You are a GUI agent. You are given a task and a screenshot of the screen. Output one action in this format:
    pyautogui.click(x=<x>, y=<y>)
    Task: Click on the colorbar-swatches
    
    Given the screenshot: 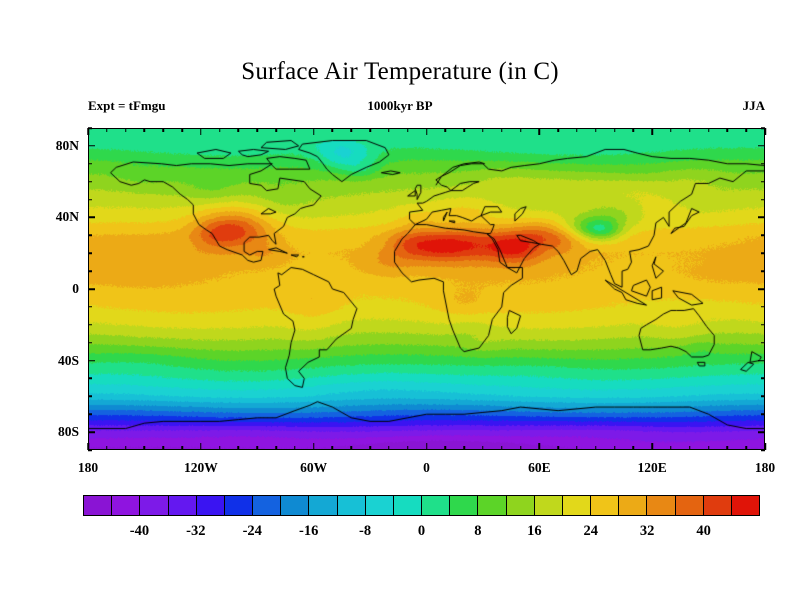 What is the action you would take?
    pyautogui.click(x=421, y=505)
    